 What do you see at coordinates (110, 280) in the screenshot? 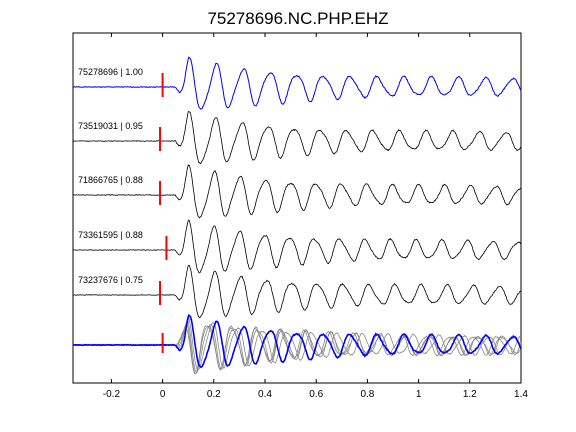
I see `trace-label-73237676: 73237676 | 0.75` at bounding box center [110, 280].